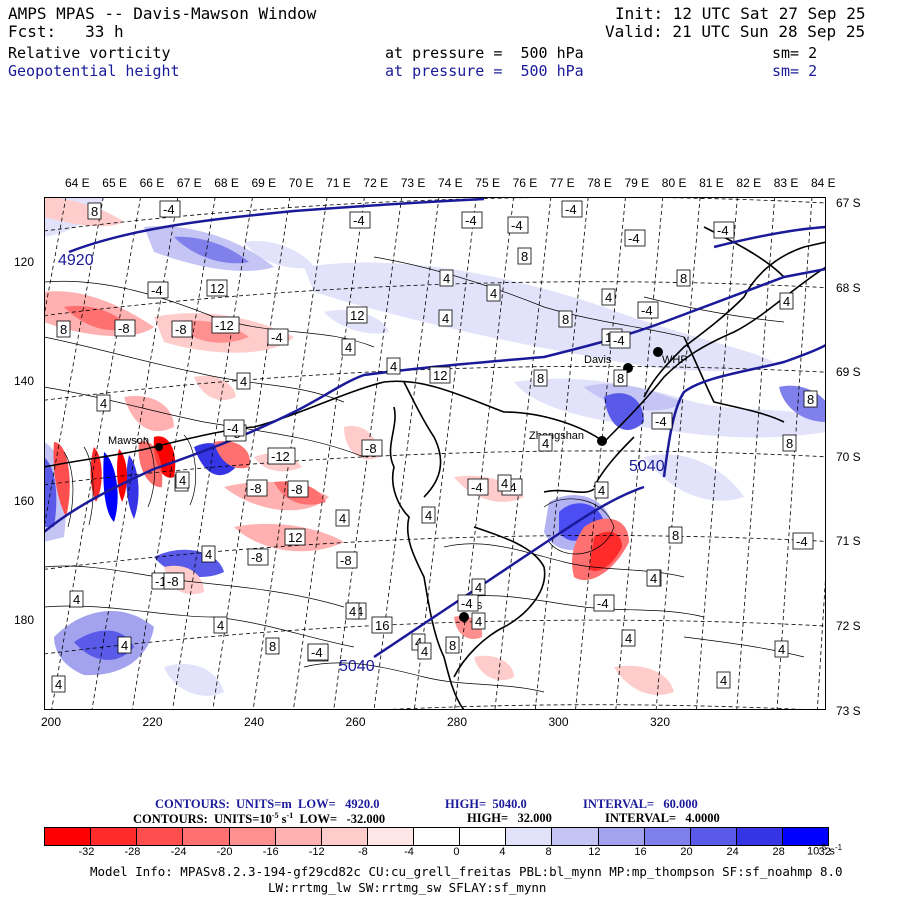  What do you see at coordinates (662, 818) in the screenshot?
I see `legend-vort-interval: INTERVAL= 4.0000` at bounding box center [662, 818].